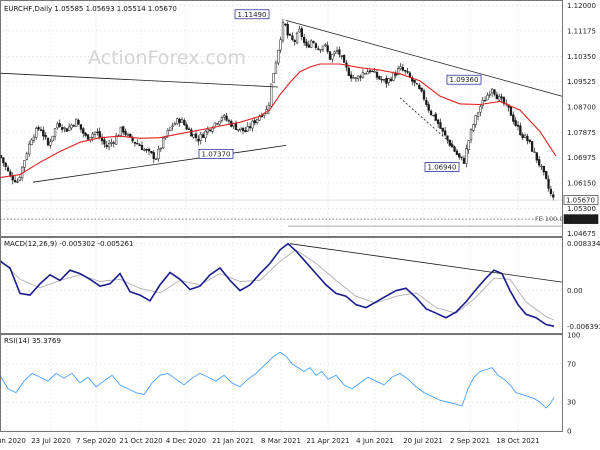  What do you see at coordinates (581, 31) in the screenshot?
I see `price-tick-label: 1.11175` at bounding box center [581, 31].